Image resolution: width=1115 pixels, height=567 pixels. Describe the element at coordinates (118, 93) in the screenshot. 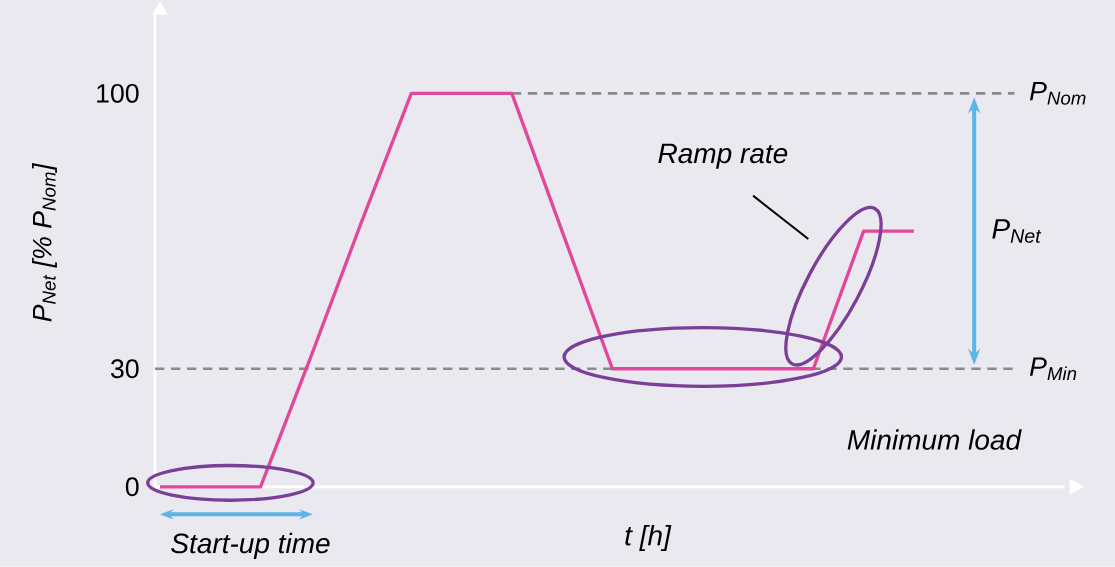

I see `y-tick-label: 100` at that location.